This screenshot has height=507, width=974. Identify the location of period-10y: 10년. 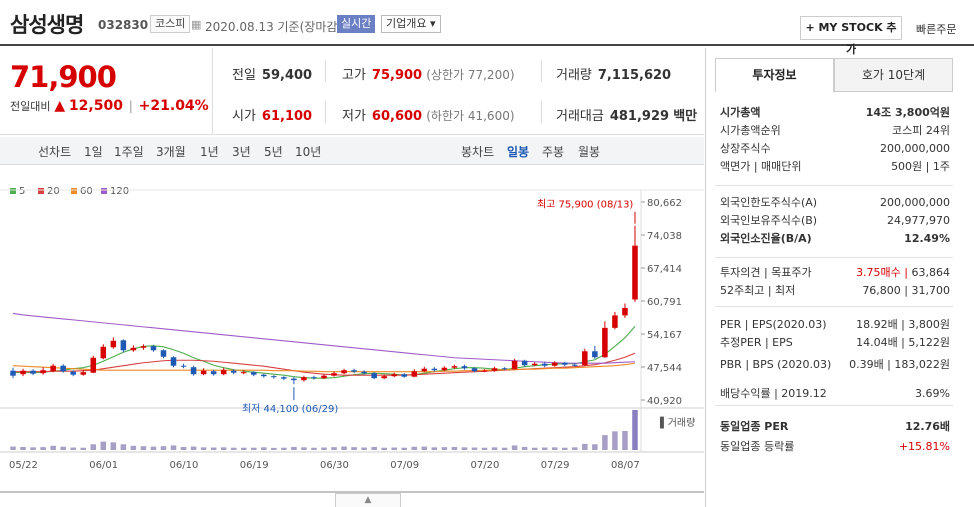
(308, 152).